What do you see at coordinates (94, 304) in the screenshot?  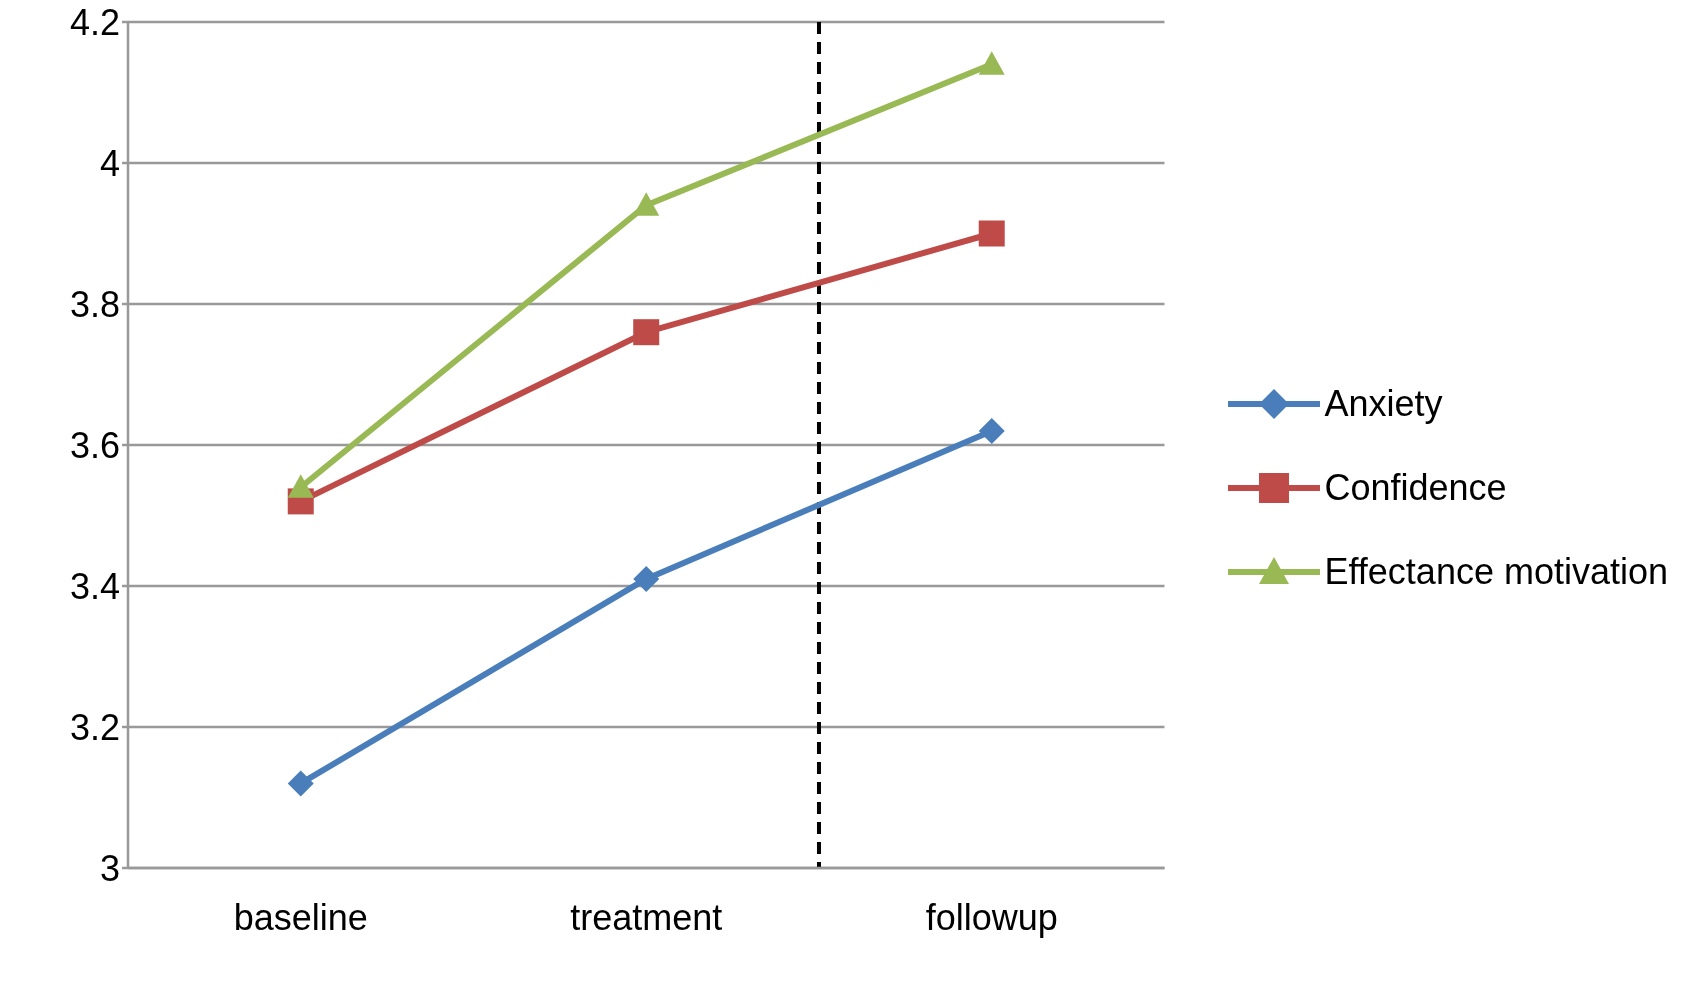 I see `y-tick-label: 3.8` at bounding box center [94, 304].